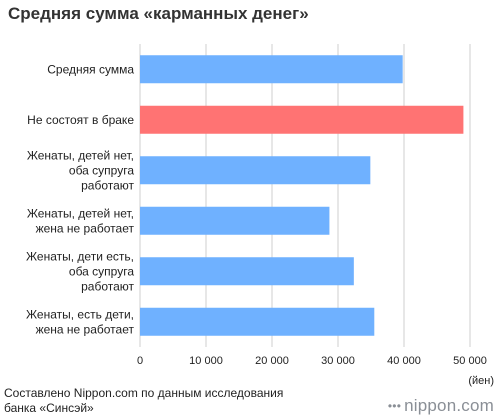  I want to click on x-tick-label: 30 000, so click(338, 361).